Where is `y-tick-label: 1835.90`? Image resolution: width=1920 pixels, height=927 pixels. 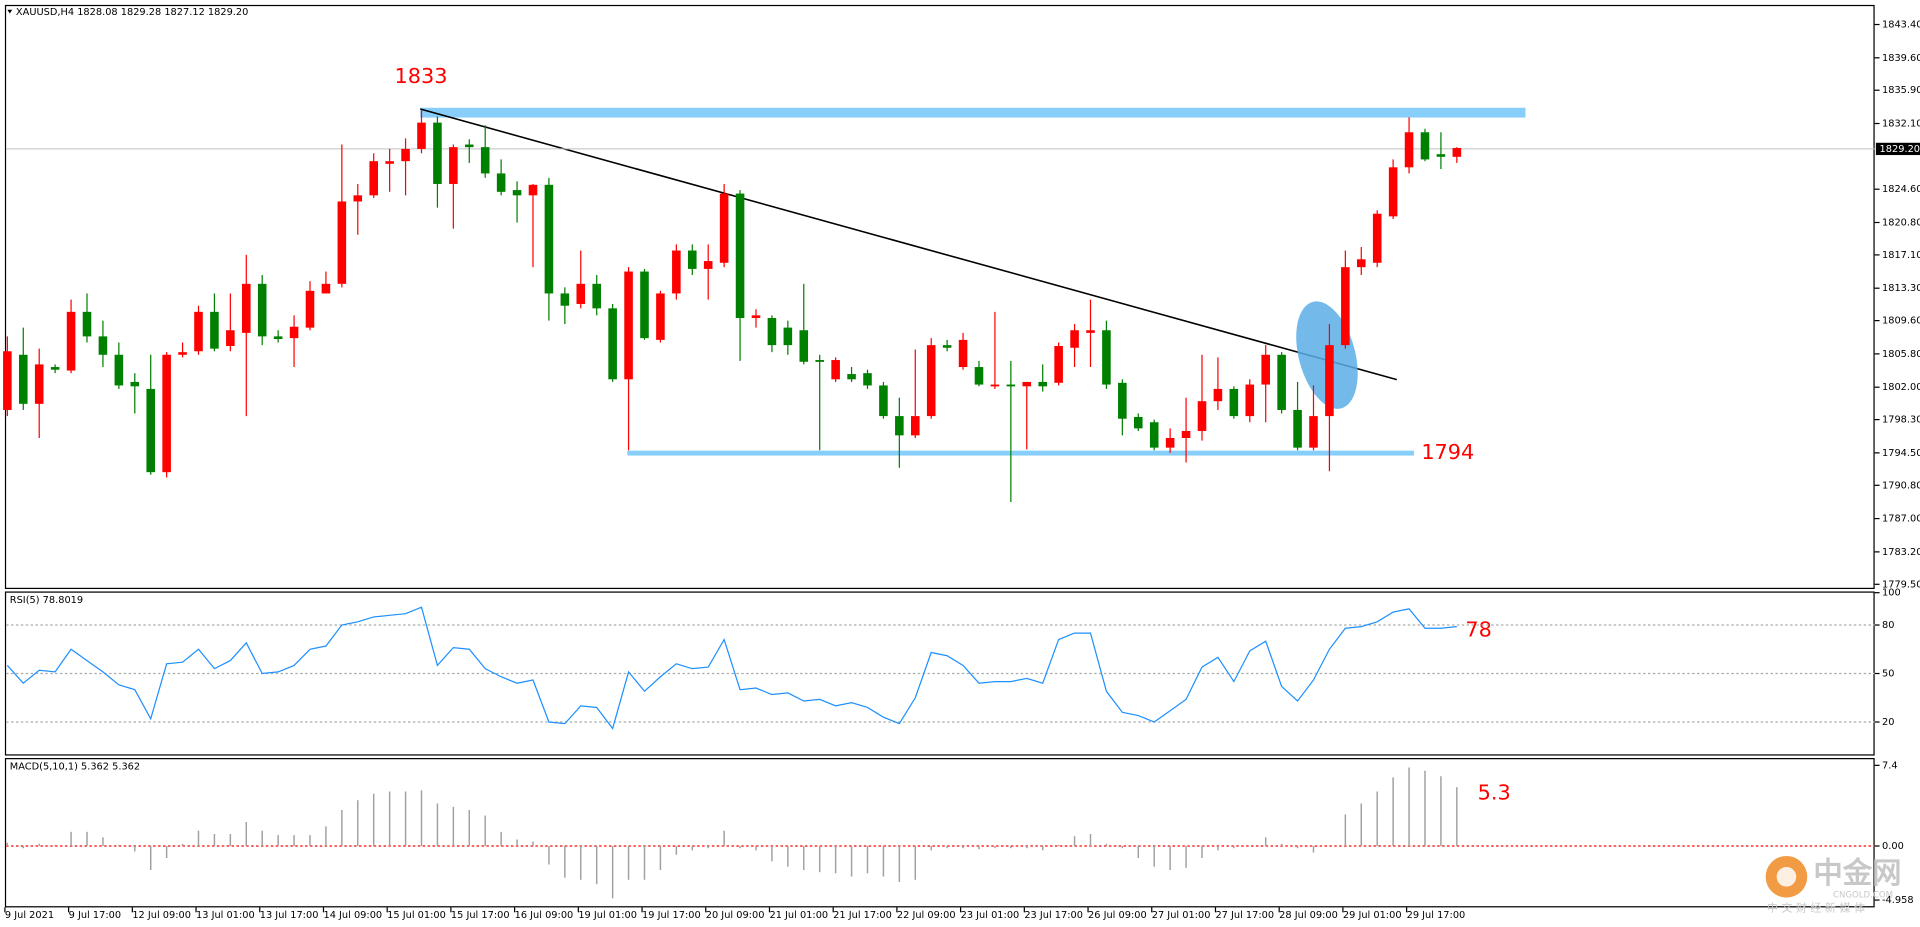 y-tick-label: 1835.90 is located at coordinates (1901, 90).